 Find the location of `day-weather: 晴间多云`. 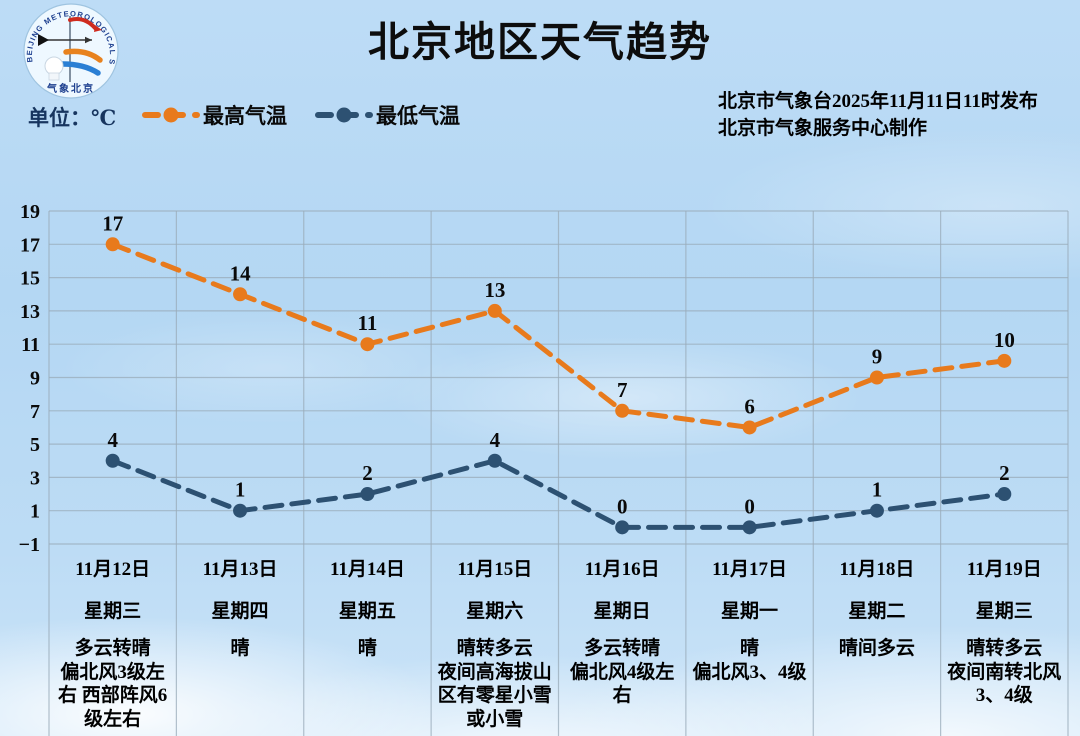

day-weather: 晴间多云 is located at coordinates (876, 648).